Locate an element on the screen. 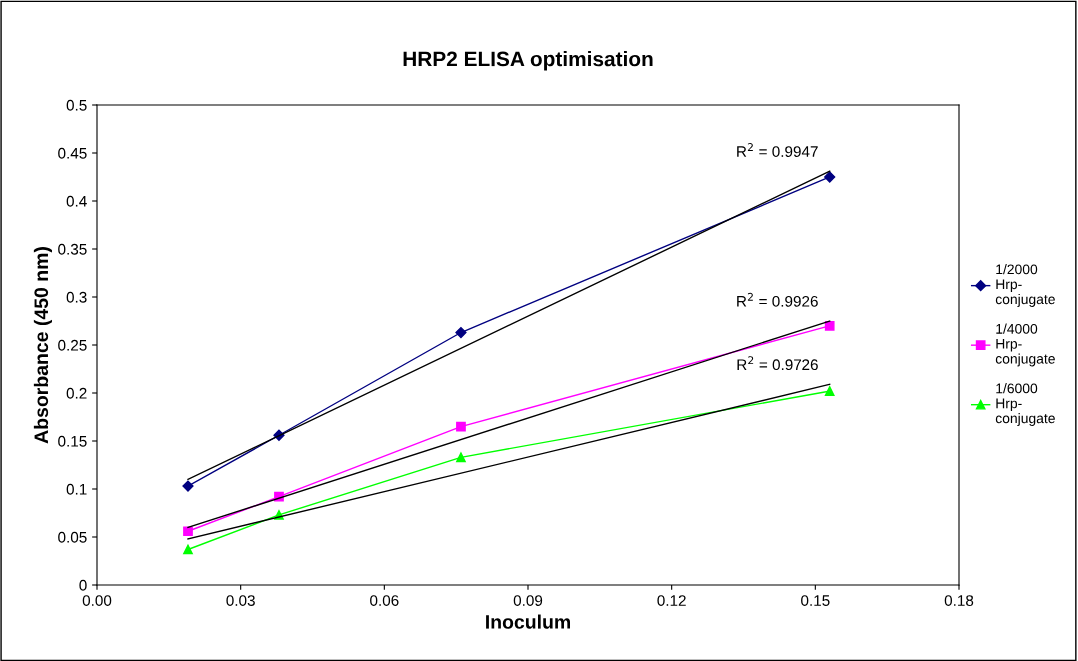  annotation: R$^{2}$ = 0.9926 is located at coordinates (777, 299).